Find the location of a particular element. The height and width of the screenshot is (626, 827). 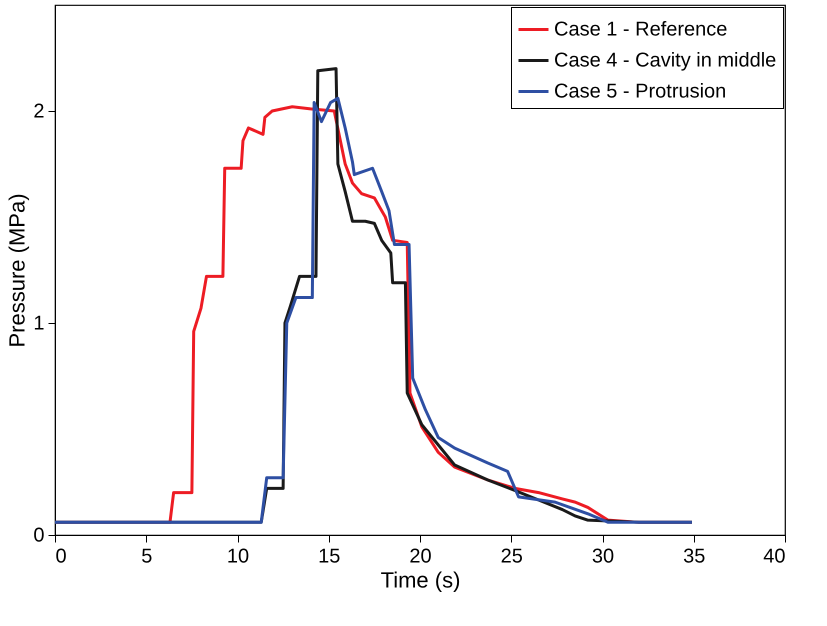

y-tick-label: 2 is located at coordinates (38, 111).